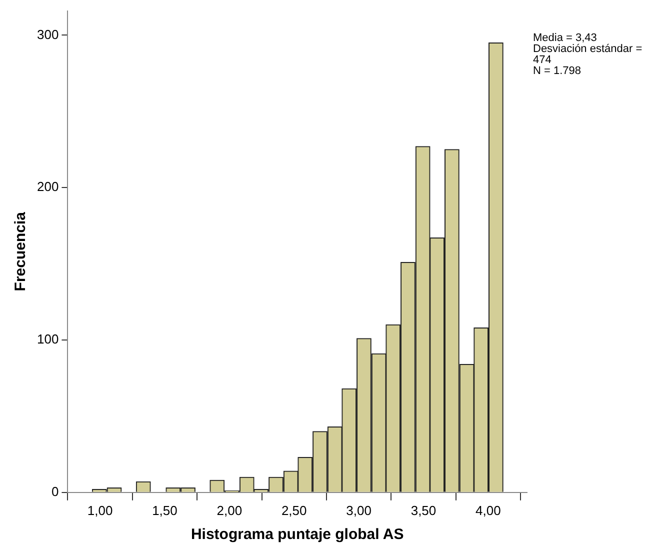 The width and height of the screenshot is (667, 554). I want to click on x-tick-label: 2,00, so click(229, 510).